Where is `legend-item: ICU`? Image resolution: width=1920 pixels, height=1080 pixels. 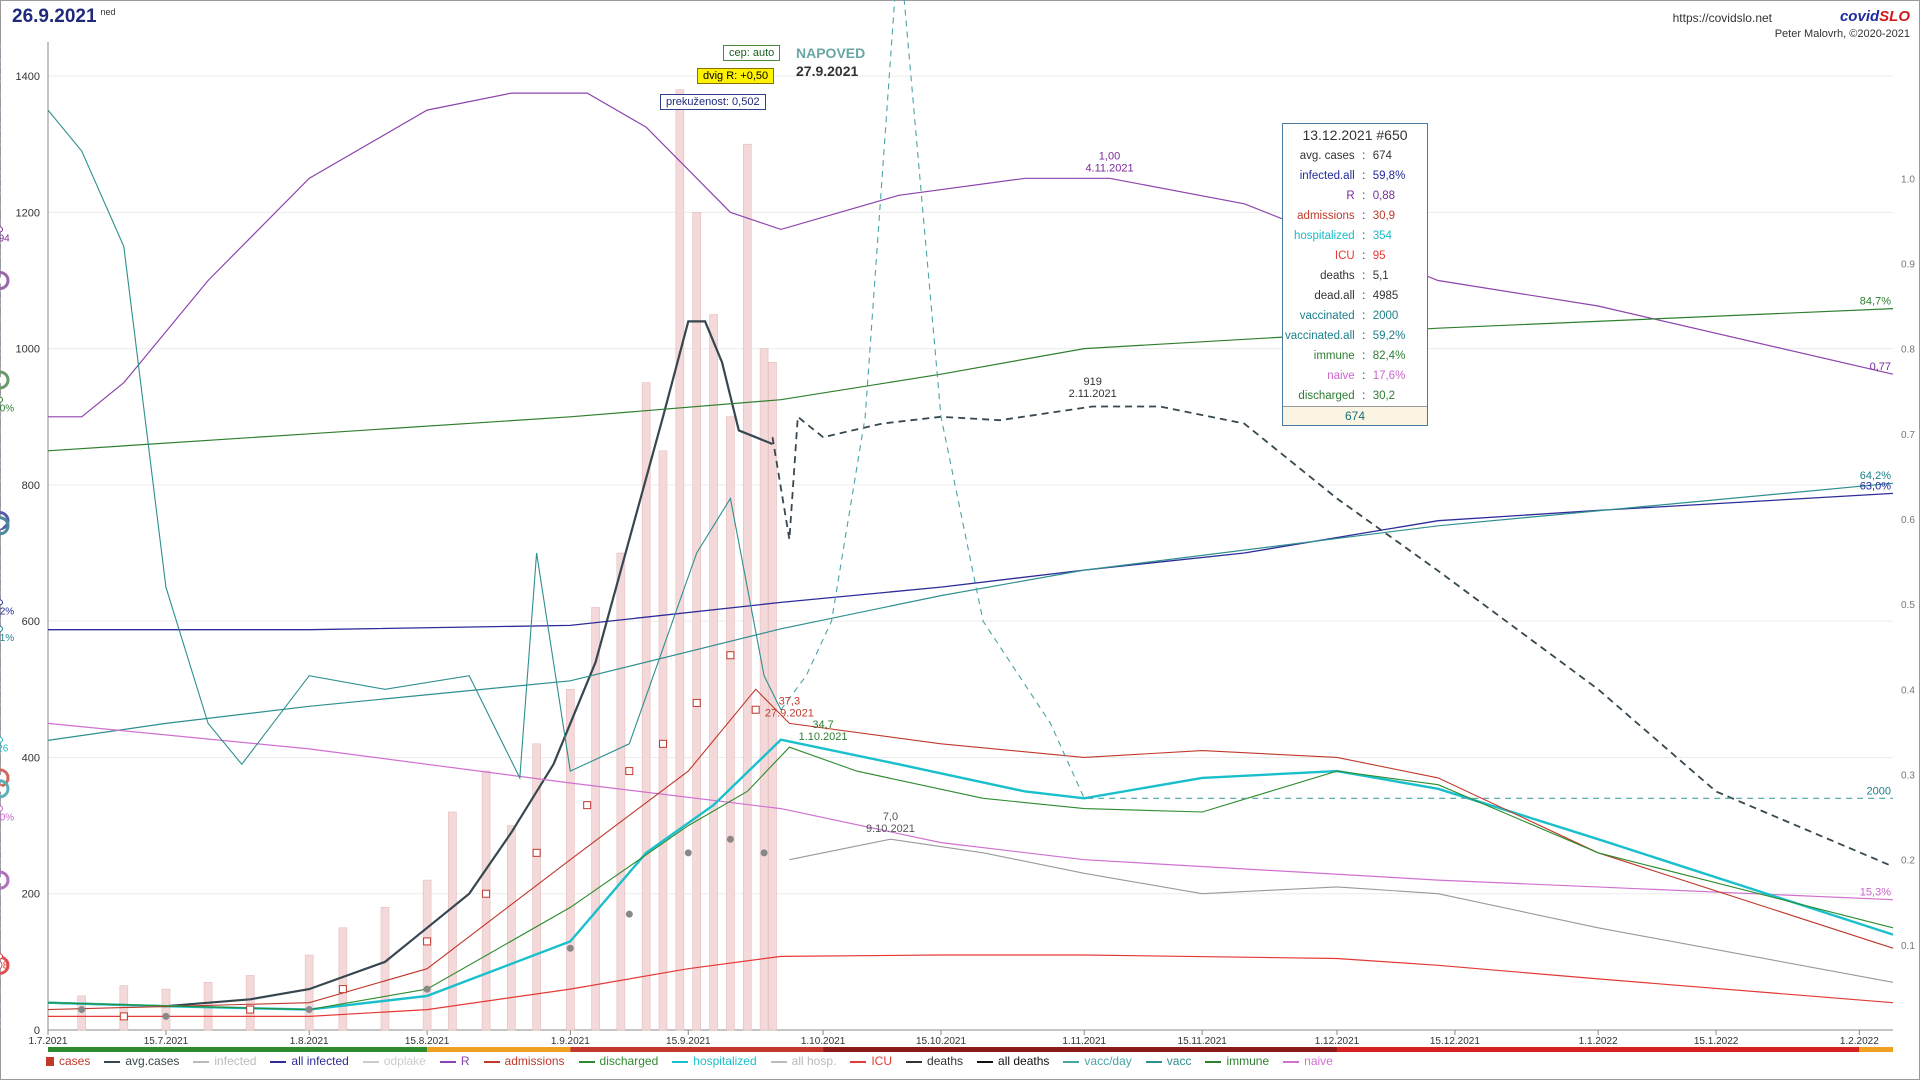
legend-item: ICU is located at coordinates (871, 1061).